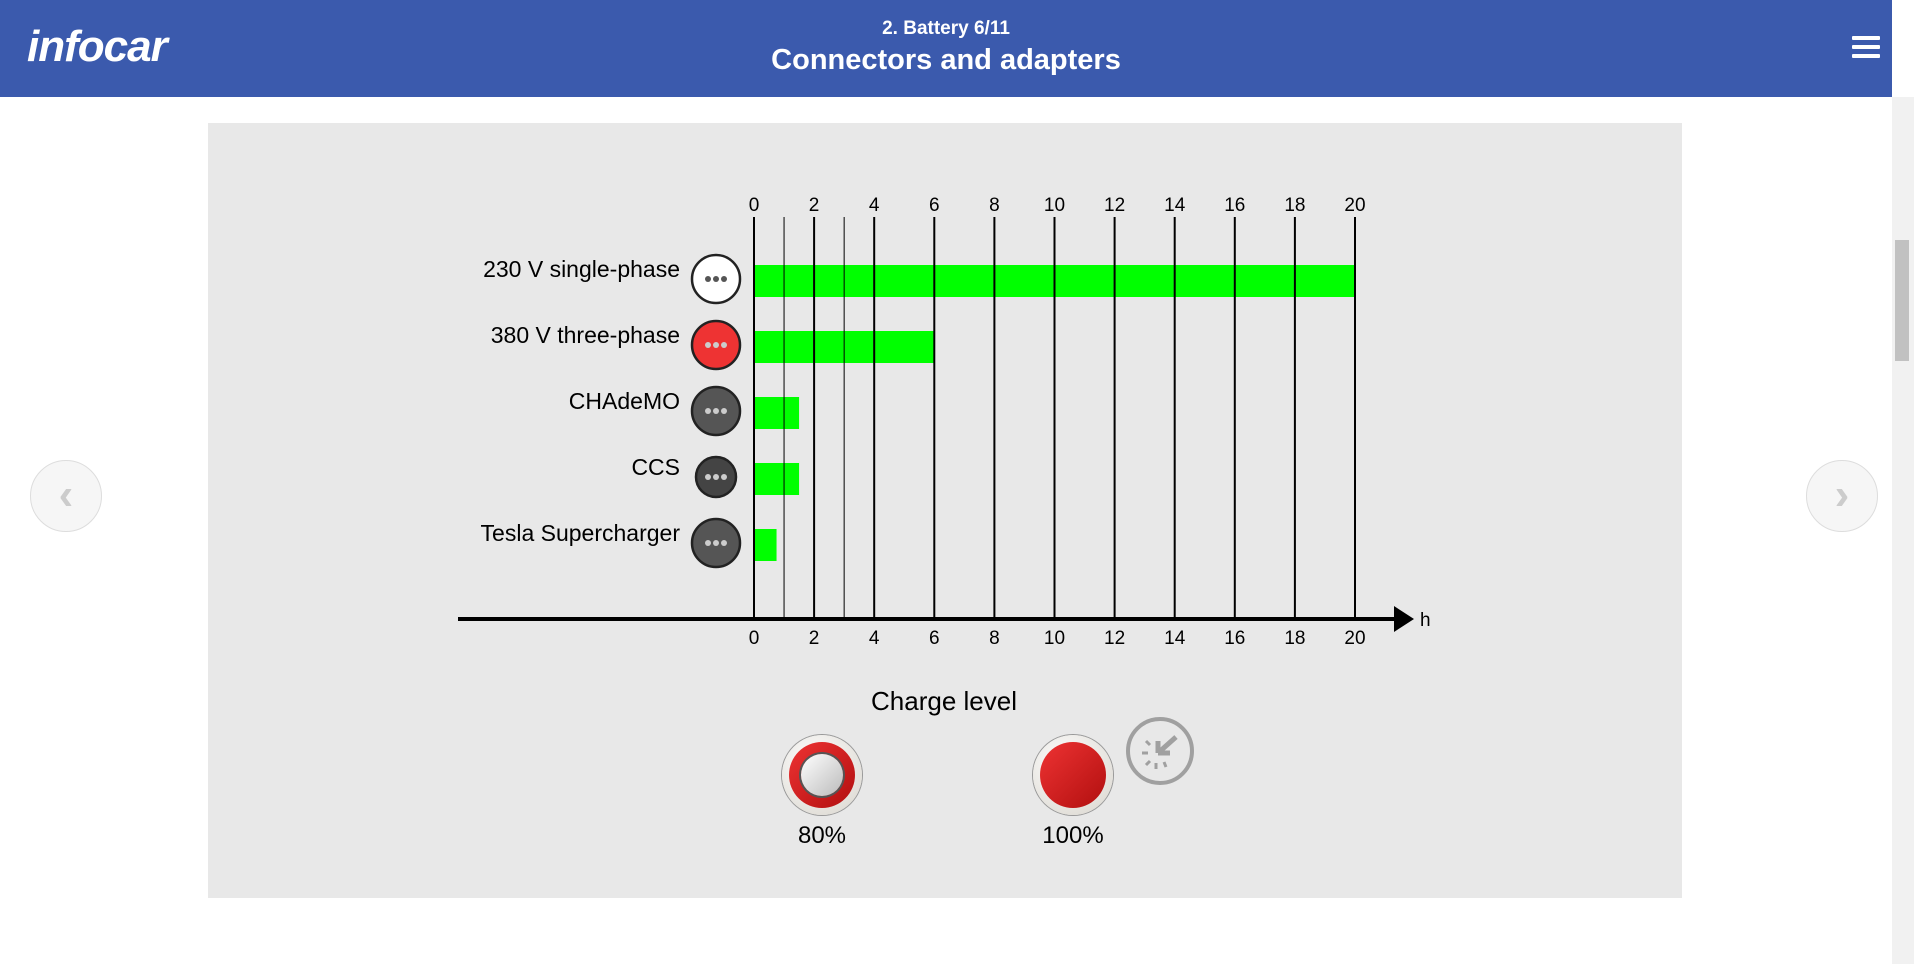 This screenshot has height=964, width=1914. I want to click on category-label: Tesla Supercharger, so click(581, 533).